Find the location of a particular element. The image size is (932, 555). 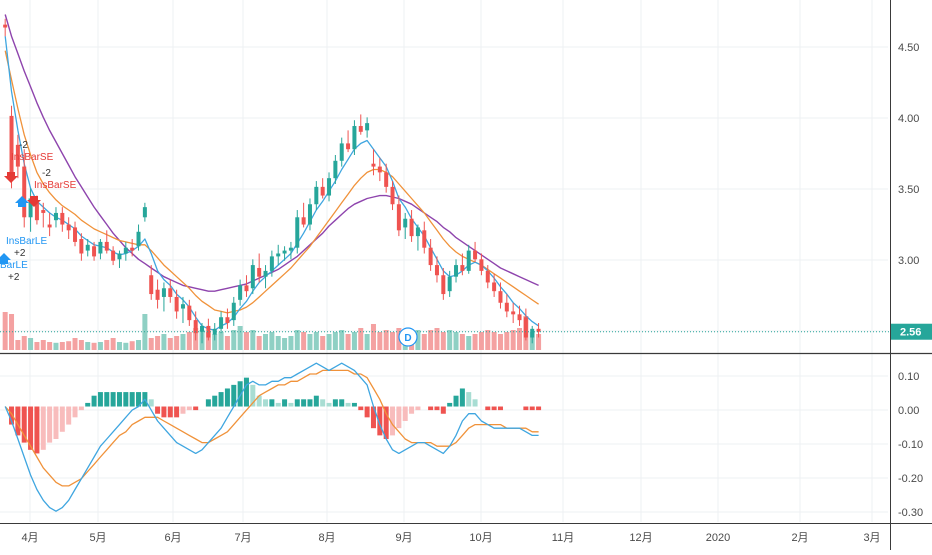

buy-arrow-icon is located at coordinates (5, 258).